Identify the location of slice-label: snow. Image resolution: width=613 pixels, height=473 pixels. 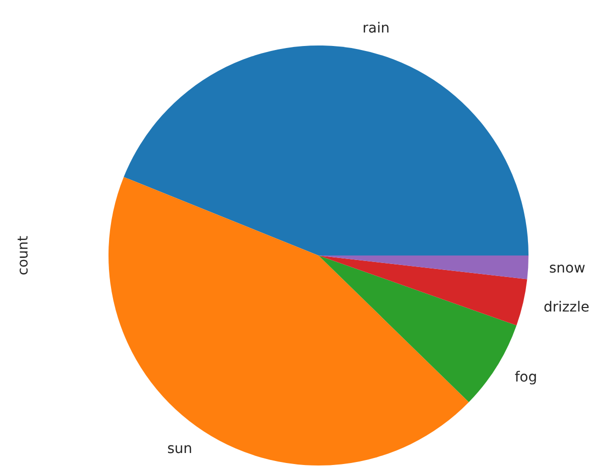
(567, 268).